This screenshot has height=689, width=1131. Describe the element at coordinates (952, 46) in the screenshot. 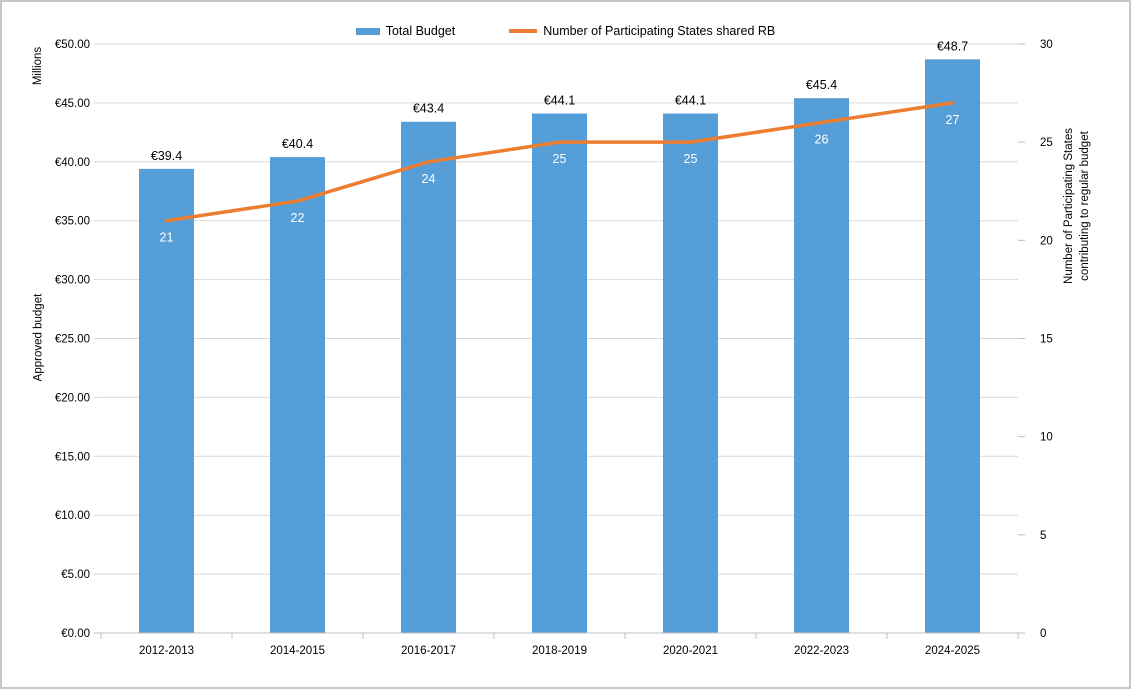

I see `bar-value-label: €48.7` at that location.